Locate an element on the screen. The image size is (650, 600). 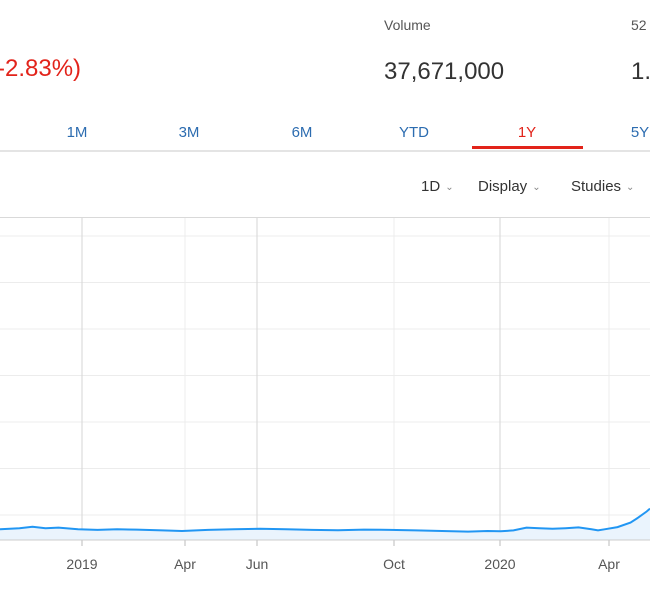
tab-ytd: YTD is located at coordinates (414, 132).